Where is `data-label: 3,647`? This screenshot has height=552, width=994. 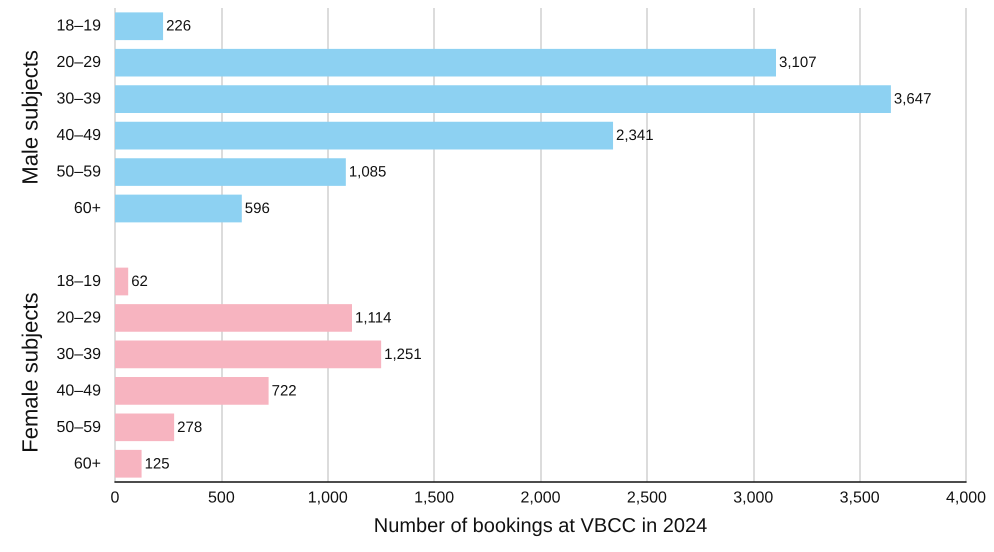 data-label: 3,647 is located at coordinates (913, 99).